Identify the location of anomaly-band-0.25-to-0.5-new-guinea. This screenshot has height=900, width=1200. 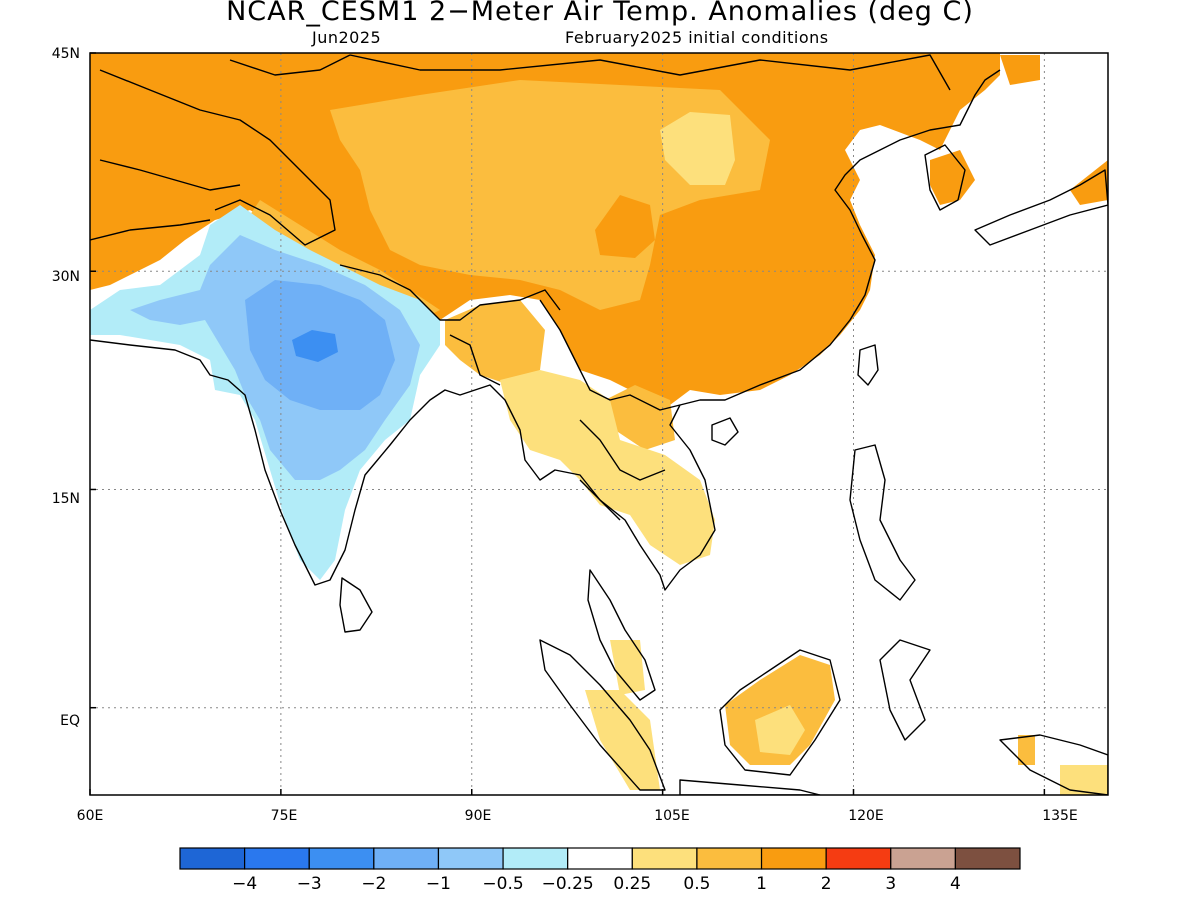
(1084, 780).